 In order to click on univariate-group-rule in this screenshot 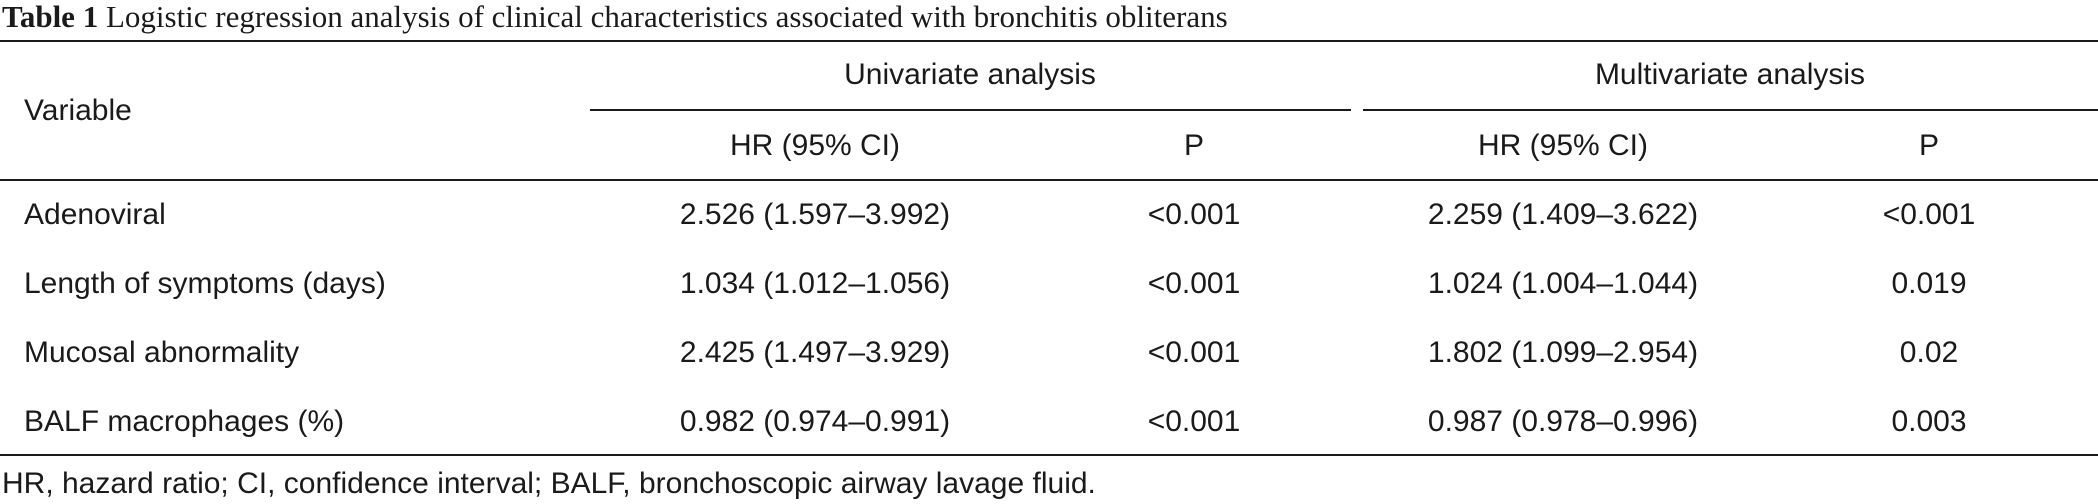, I will do `click(970, 110)`.